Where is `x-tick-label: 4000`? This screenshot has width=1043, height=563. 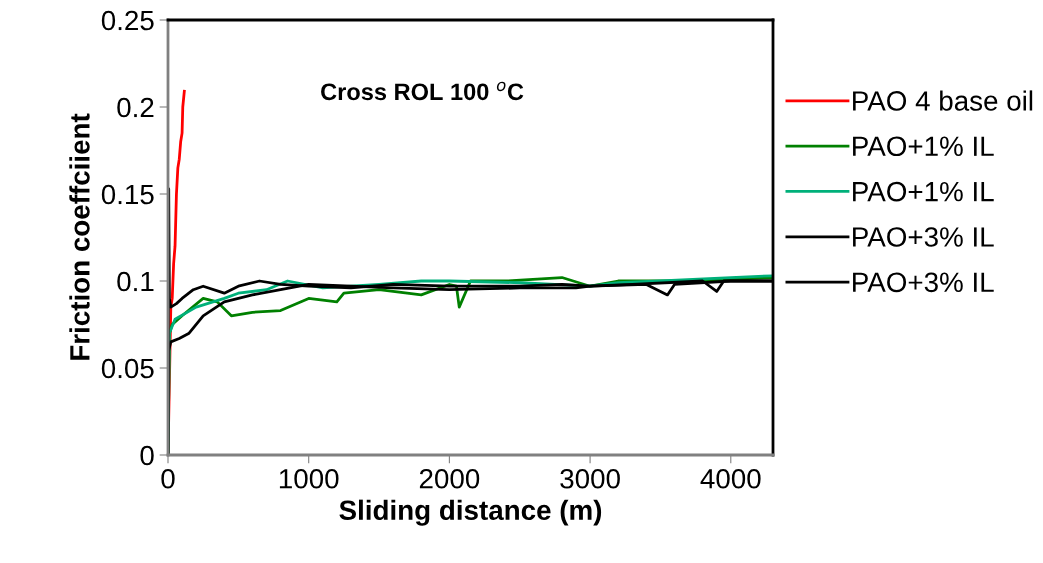
x-tick-label: 4000 is located at coordinates (730, 478).